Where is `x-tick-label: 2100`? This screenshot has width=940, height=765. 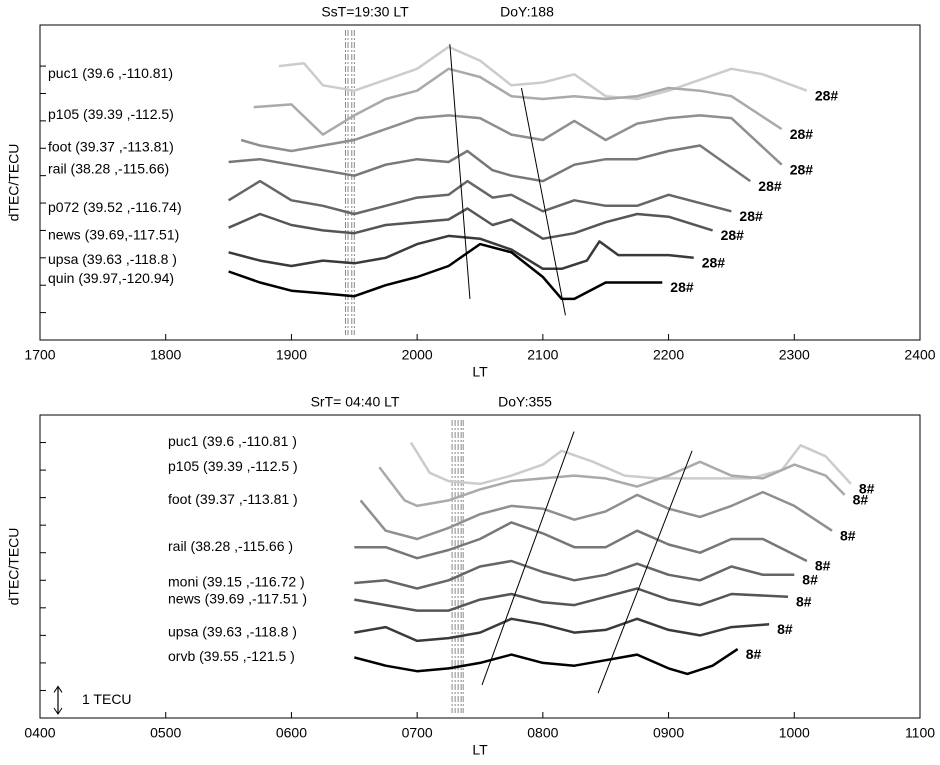 x-tick-label: 2100 is located at coordinates (542, 355).